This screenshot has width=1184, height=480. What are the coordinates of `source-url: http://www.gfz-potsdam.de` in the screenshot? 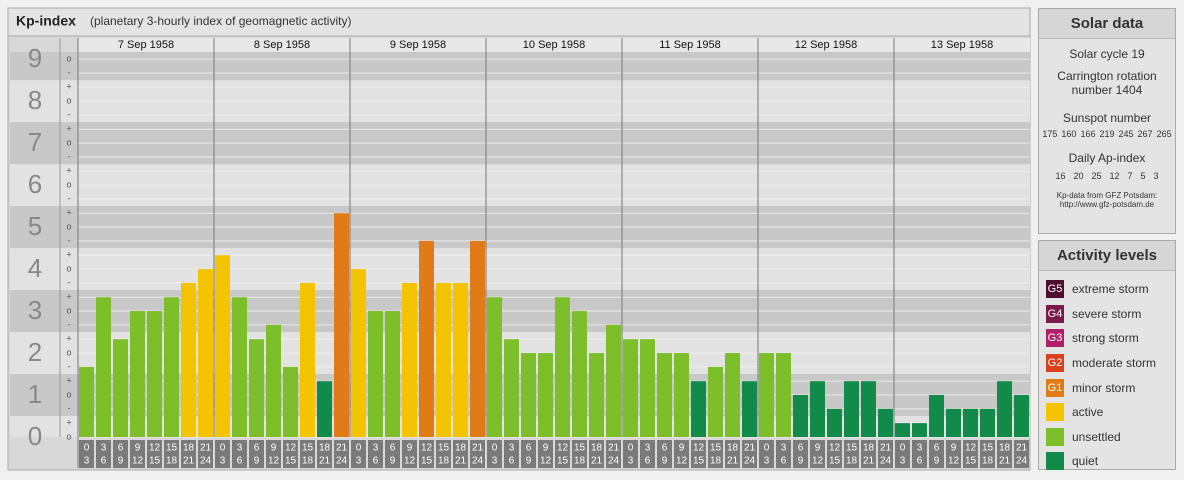 It's located at (1107, 204).